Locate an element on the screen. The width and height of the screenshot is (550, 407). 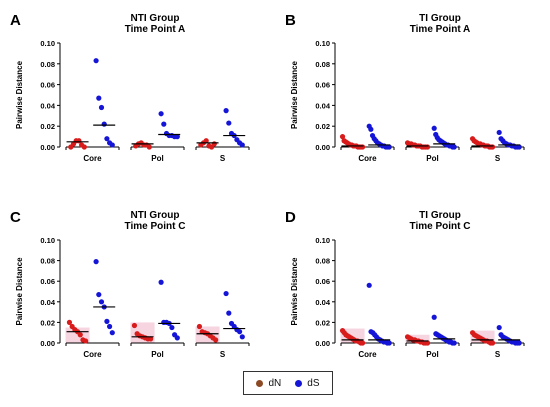
panel-d-ytick-label: 0.02 is located at coordinates (322, 322).